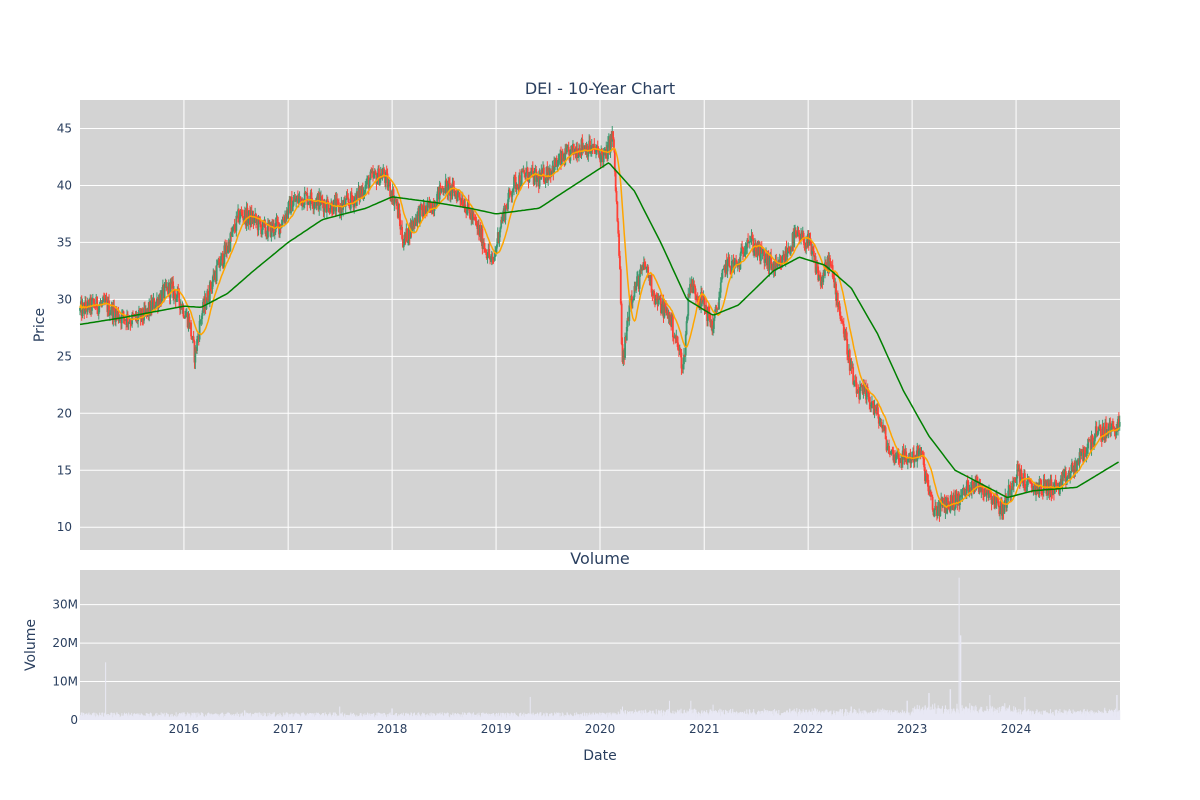 The width and height of the screenshot is (1200, 800). I want to click on price-tick-label-40: 40, so click(64, 185).